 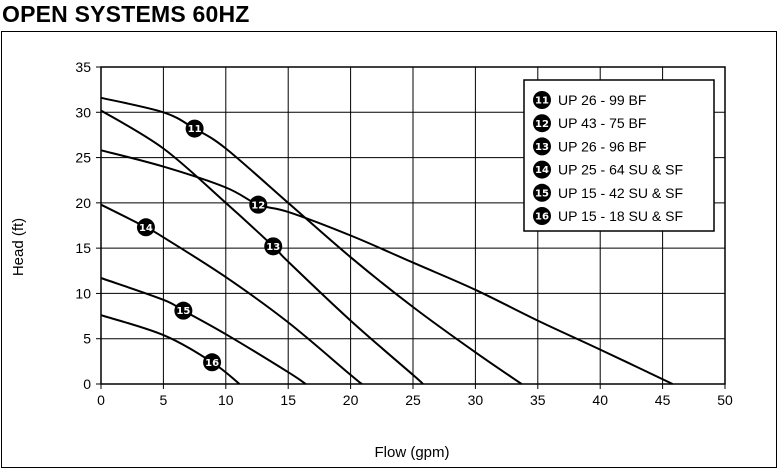 I want to click on x-tick-label: 50, so click(x=725, y=400).